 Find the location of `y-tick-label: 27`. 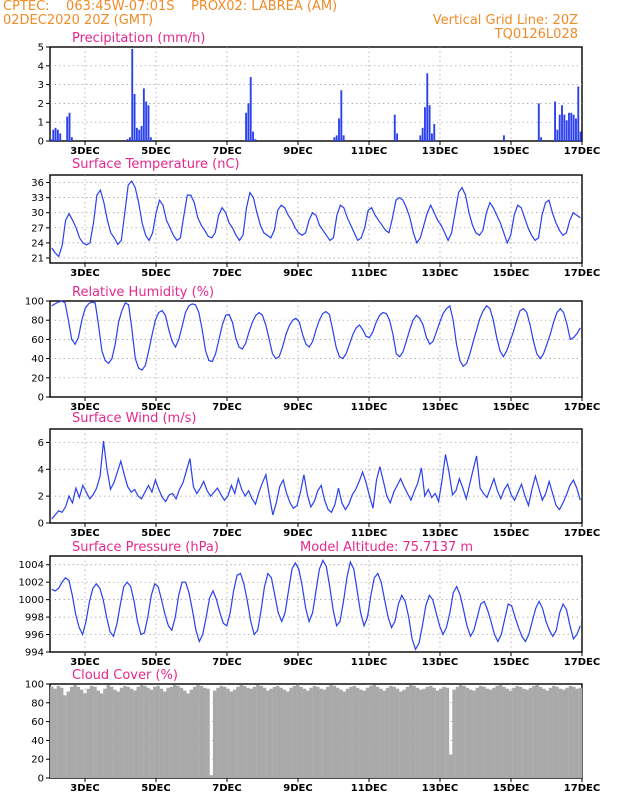

y-tick-label: 27 is located at coordinates (37, 228).